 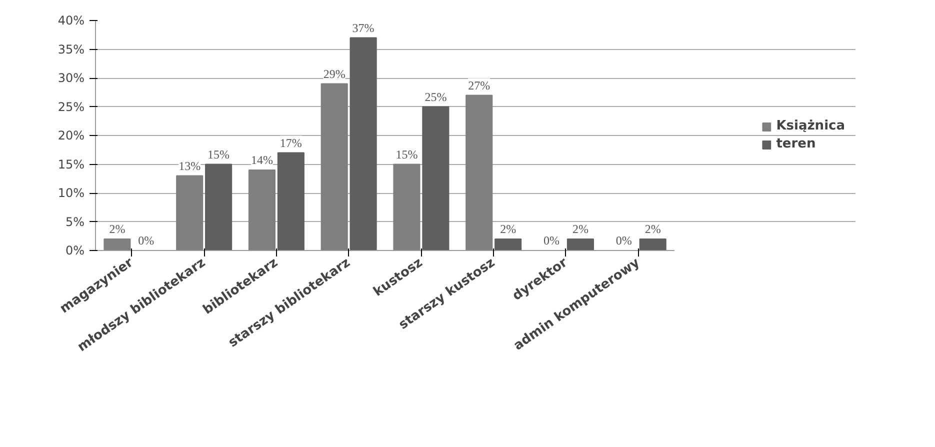 I want to click on data-label: 13%, so click(x=189, y=165).